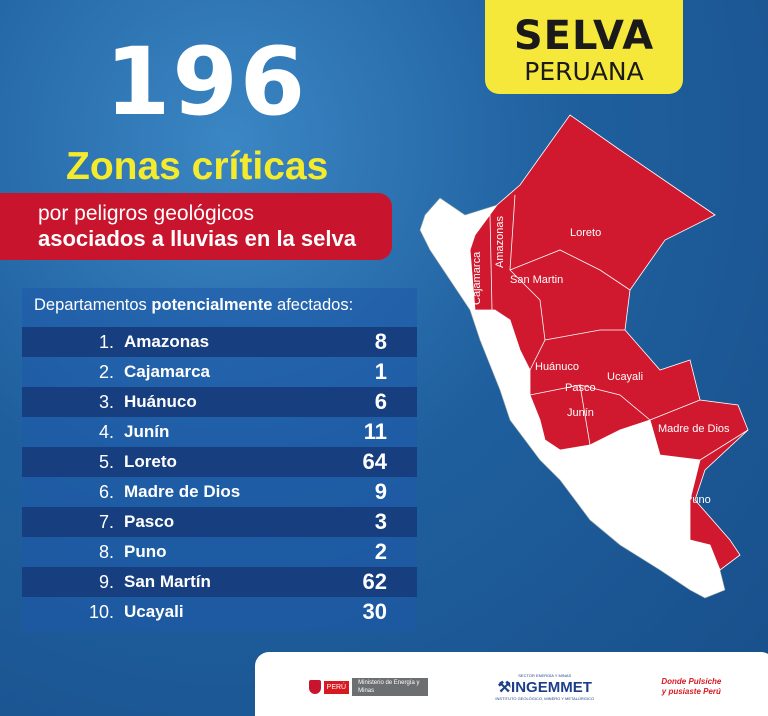  Describe the element at coordinates (150, 461) in the screenshot. I see `row-department: Loreto` at that location.